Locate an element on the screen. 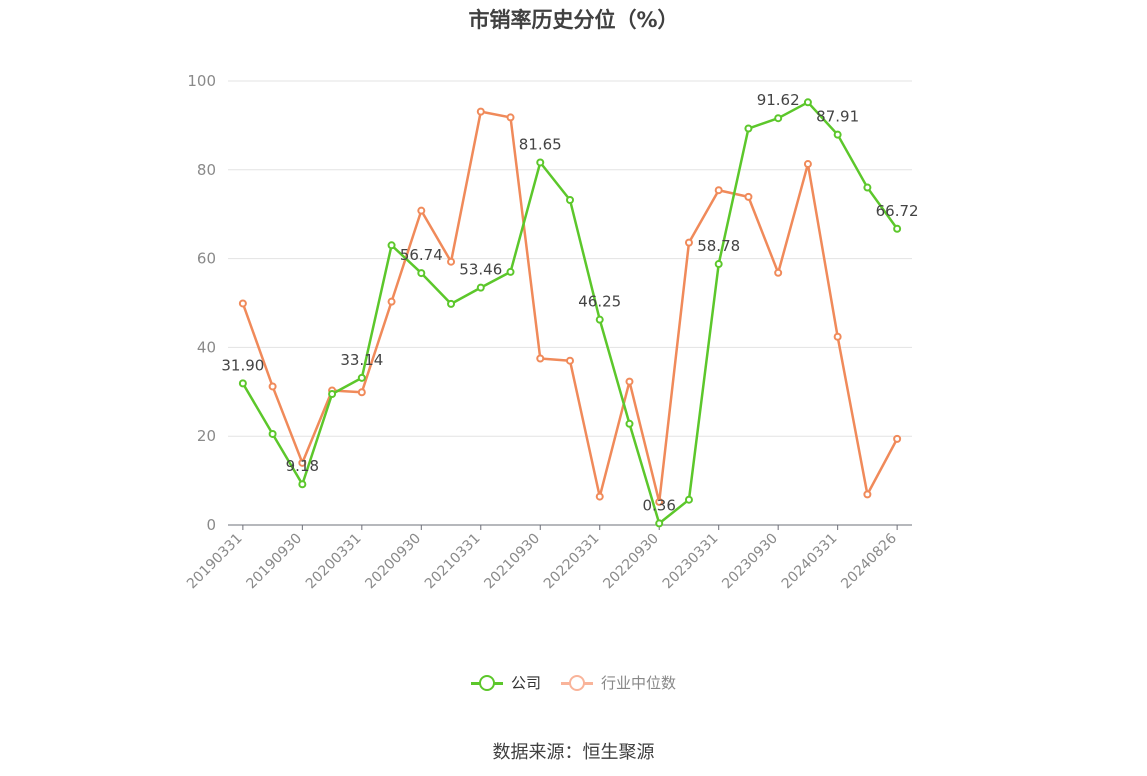 This screenshot has width=1147, height=776. data-label: 33.14 is located at coordinates (361, 360).